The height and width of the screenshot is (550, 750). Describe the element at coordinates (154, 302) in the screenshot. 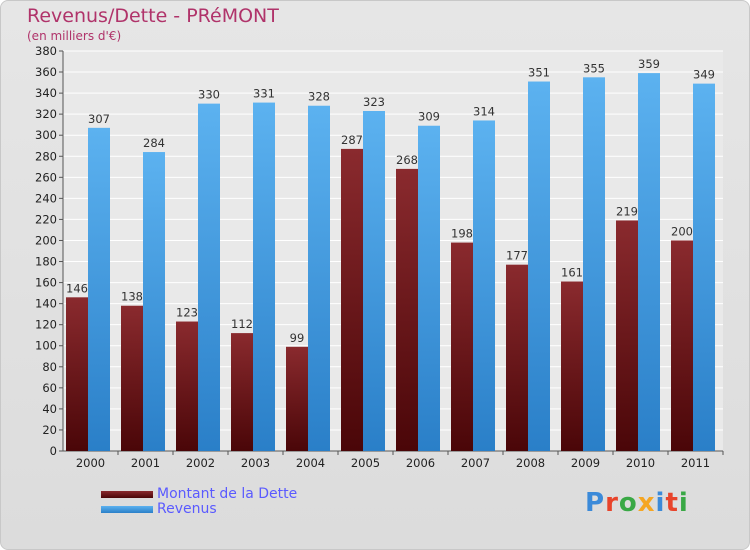

I see `bar-revenus-2001` at that location.